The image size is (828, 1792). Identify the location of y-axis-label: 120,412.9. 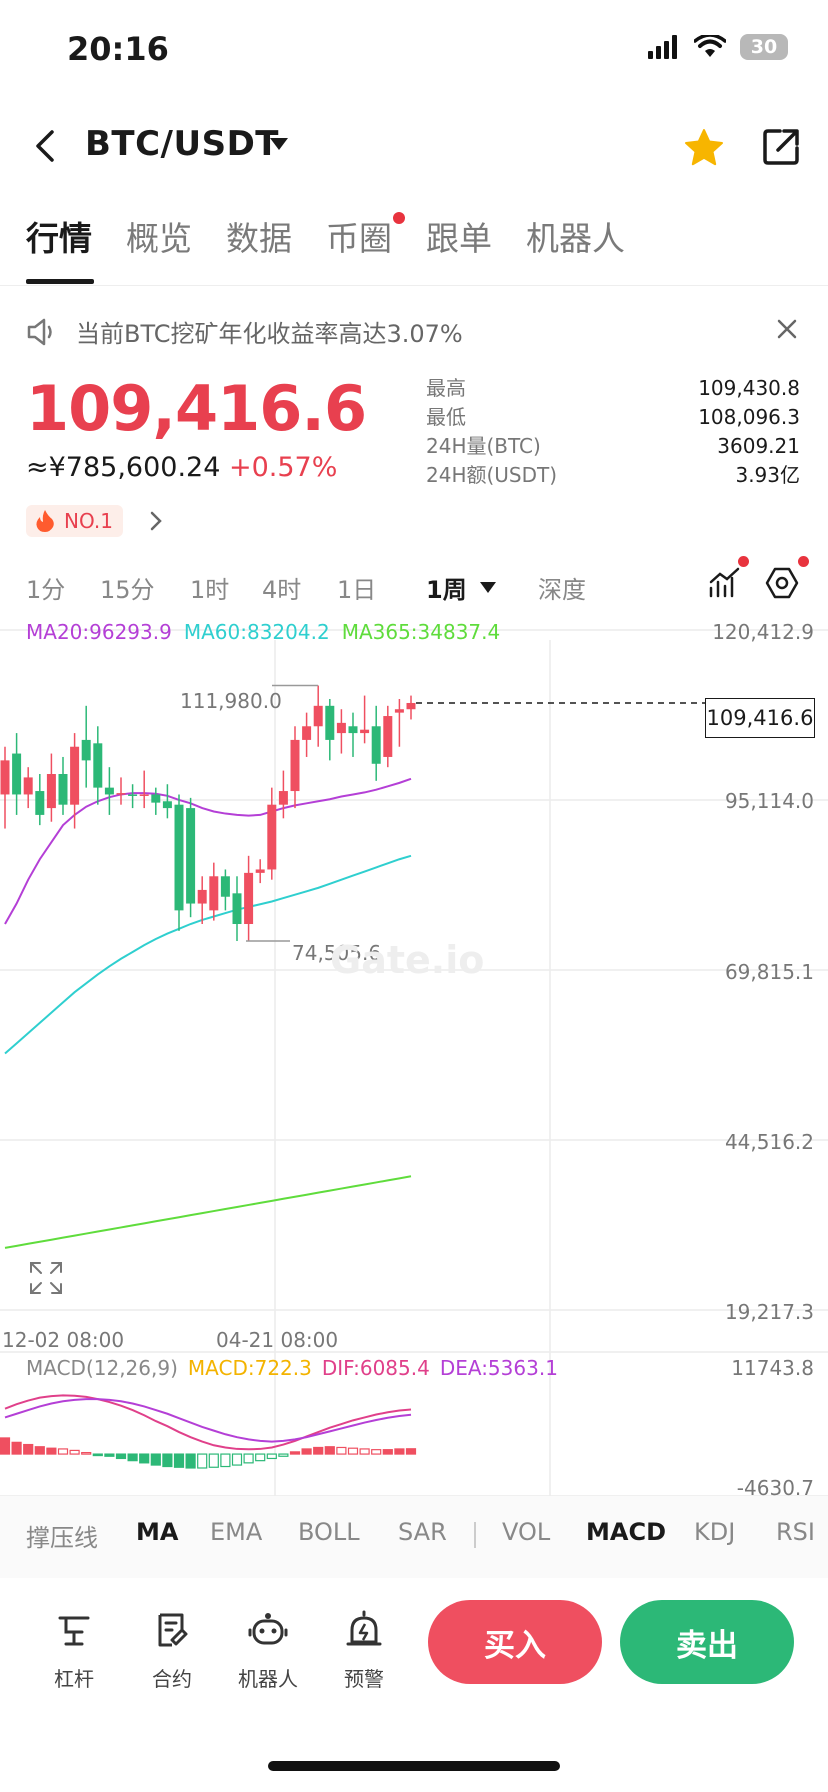
(763, 632).